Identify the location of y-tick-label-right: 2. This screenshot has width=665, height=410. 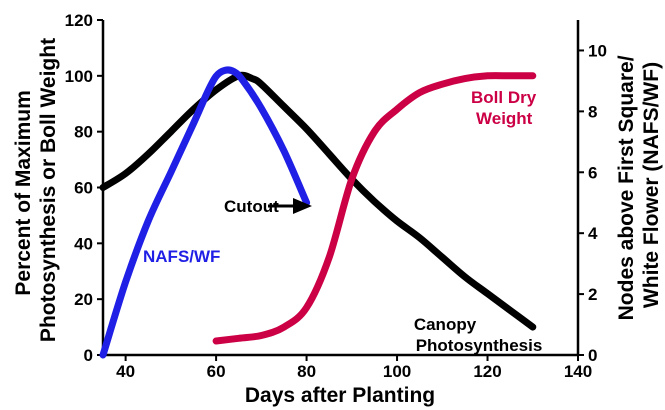
(592, 294).